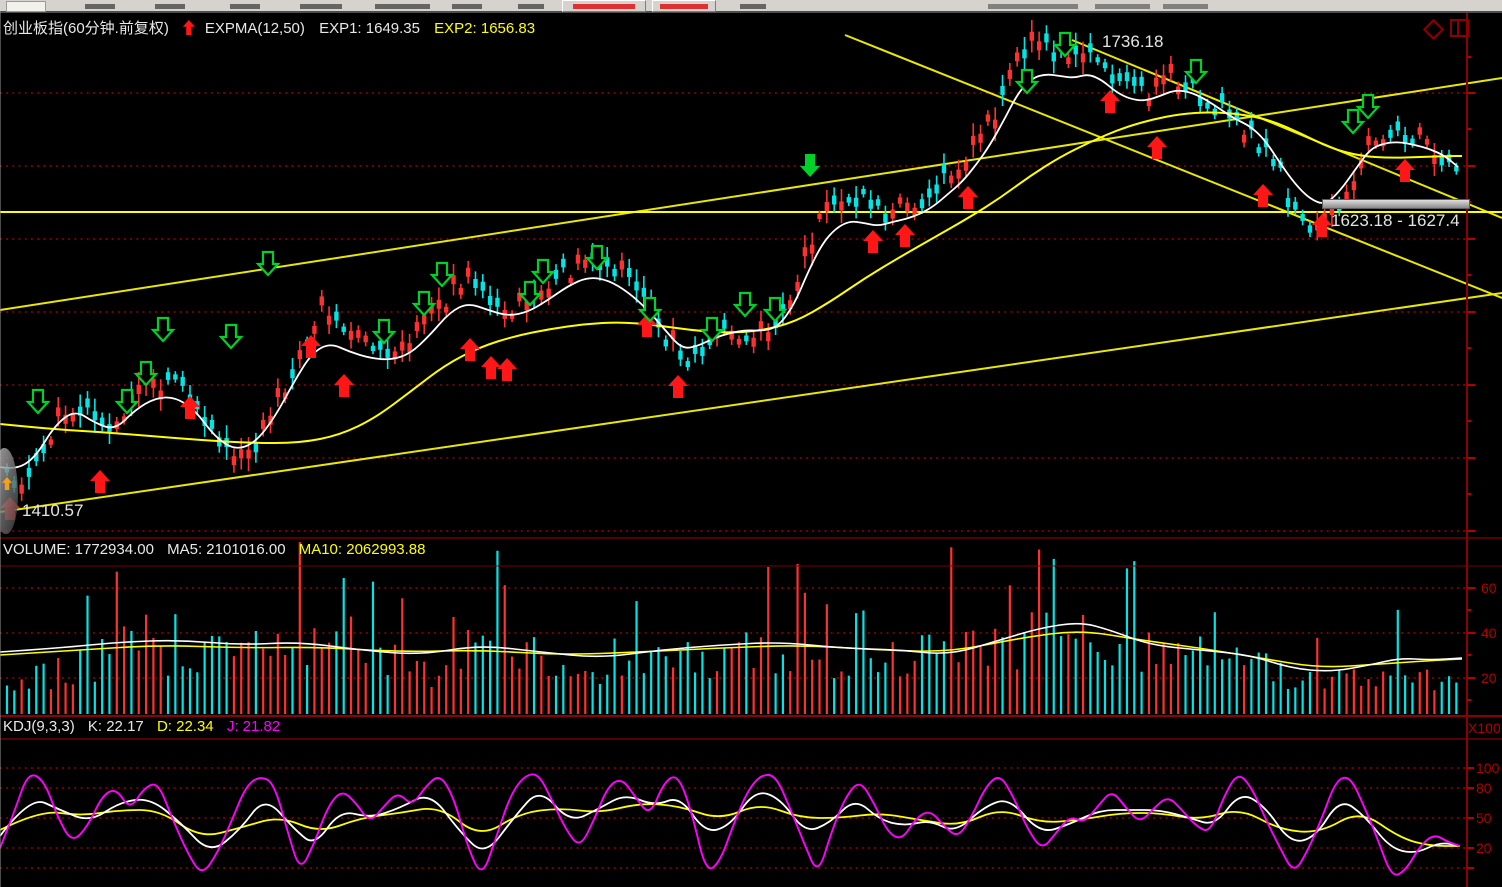 This screenshot has height=887, width=1502. Describe the element at coordinates (1484, 818) in the screenshot. I see `kdj-axis-label-50: 50` at that location.